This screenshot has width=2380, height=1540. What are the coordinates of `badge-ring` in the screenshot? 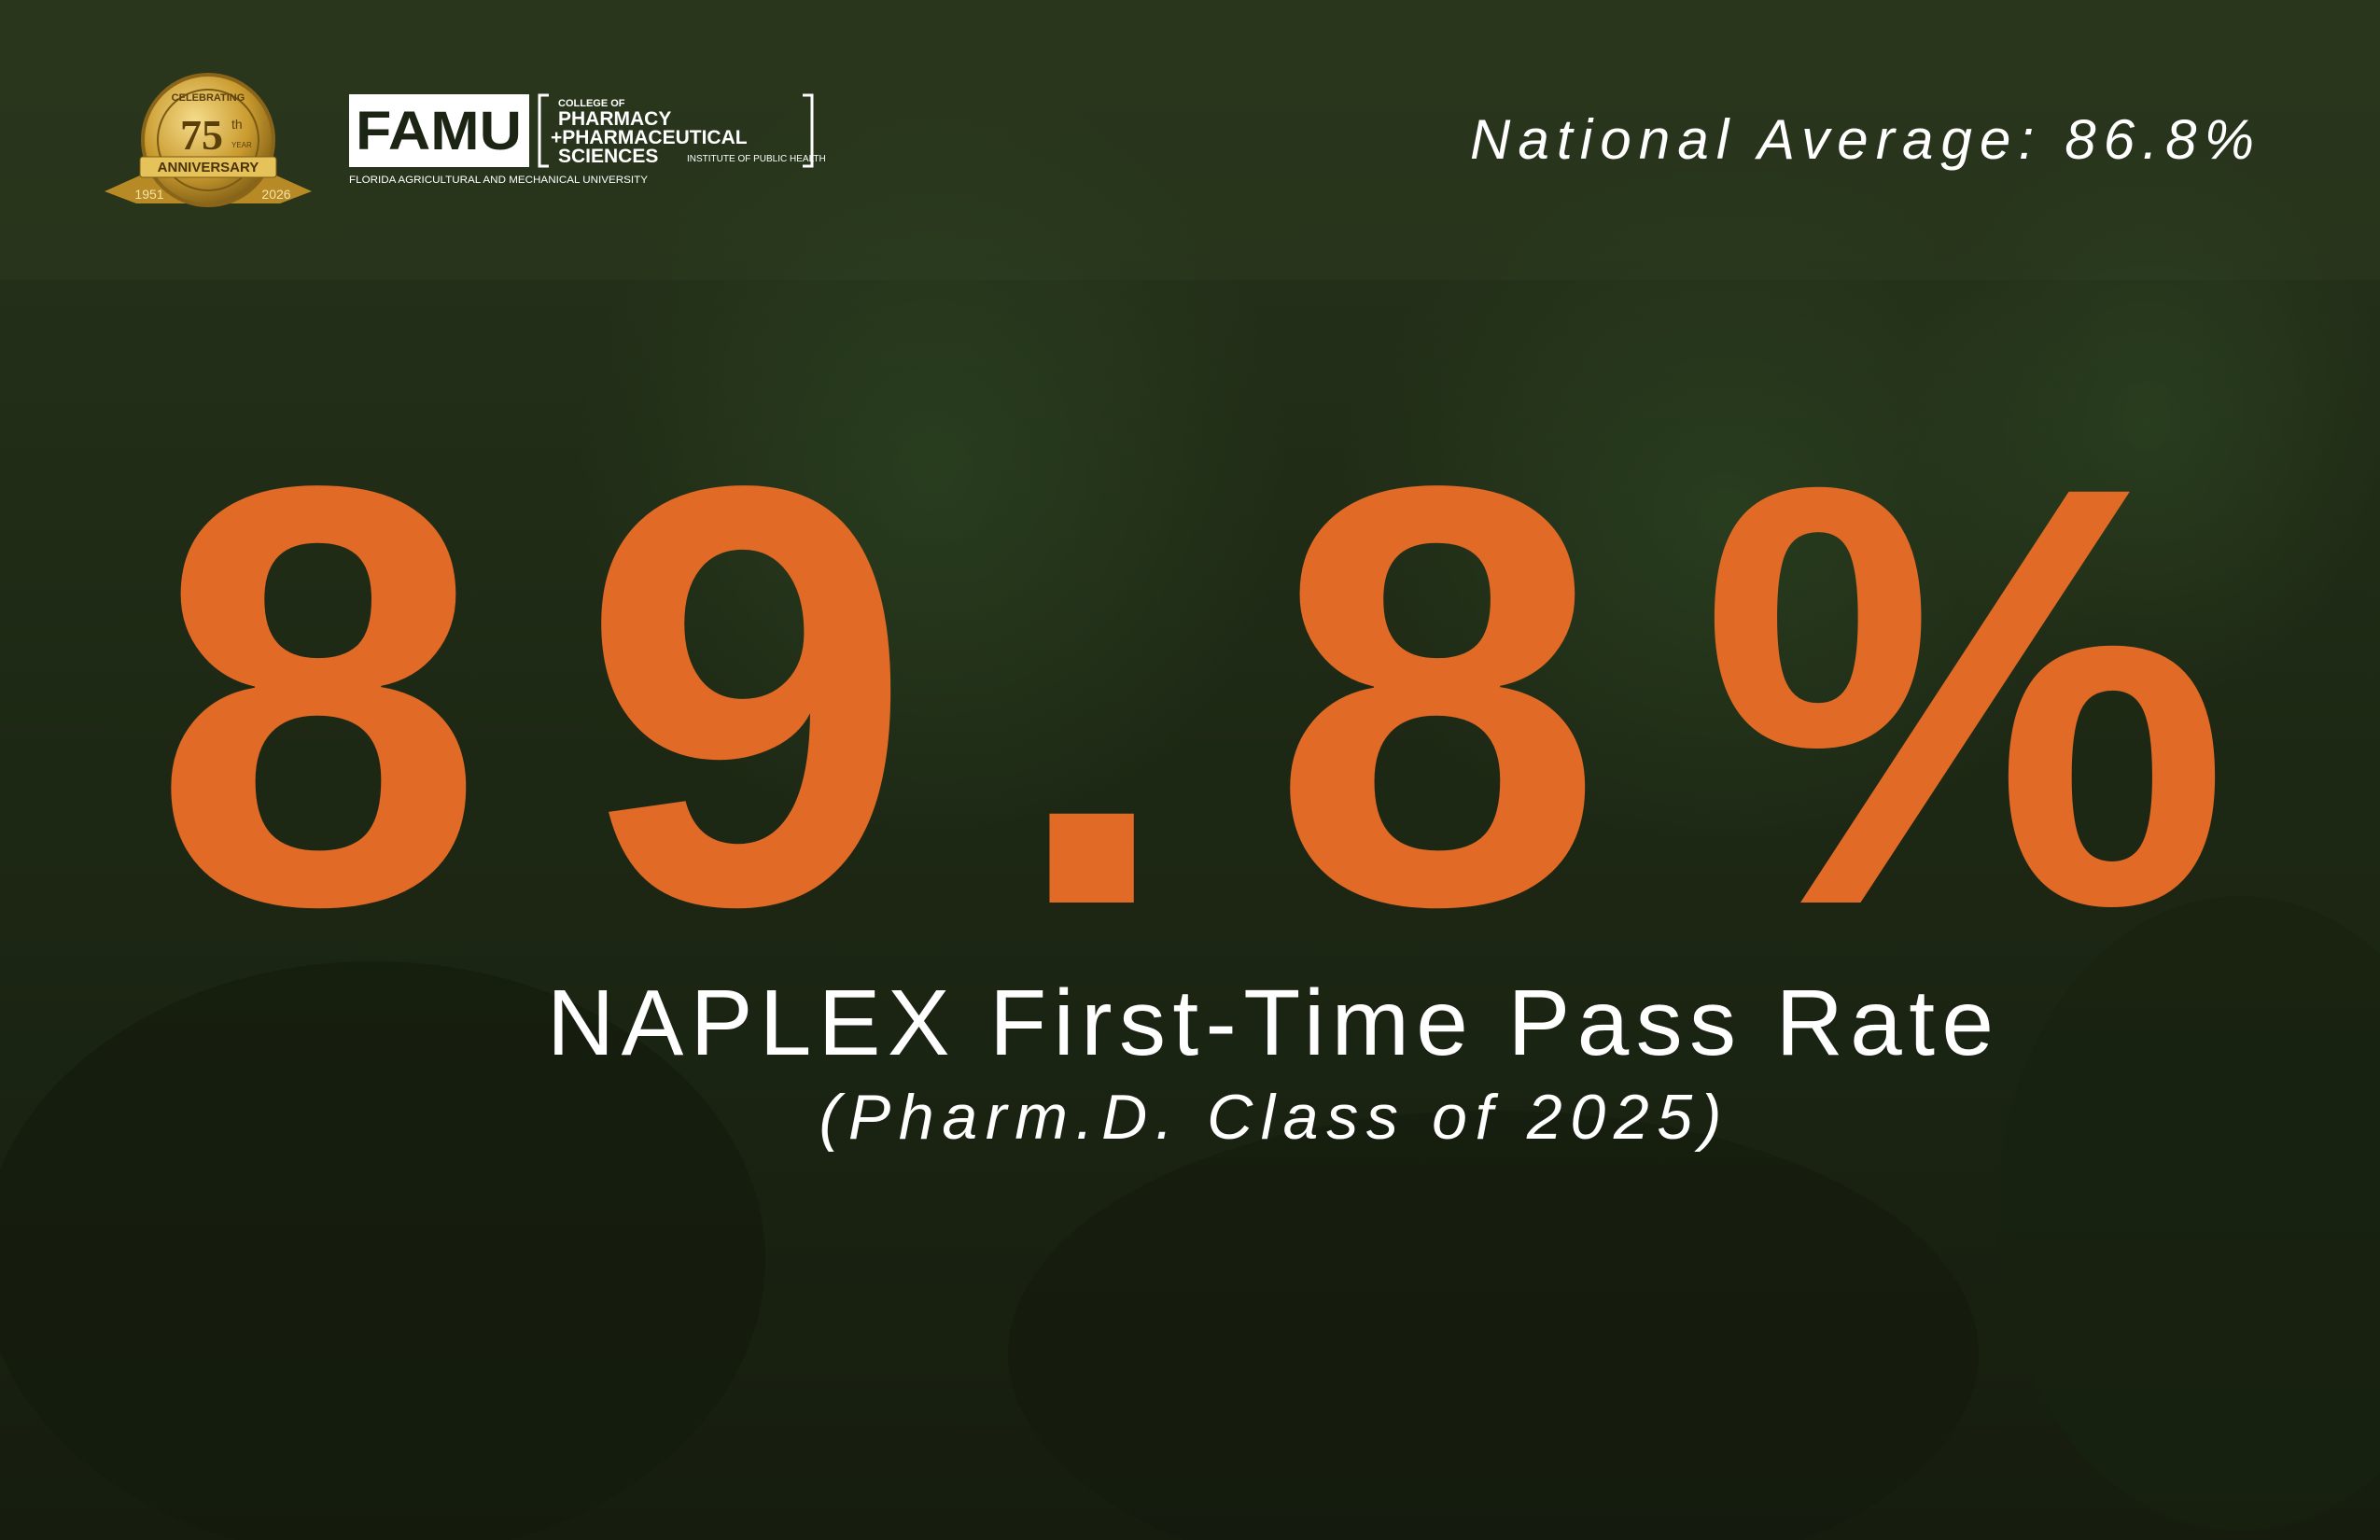 It's located at (208, 140).